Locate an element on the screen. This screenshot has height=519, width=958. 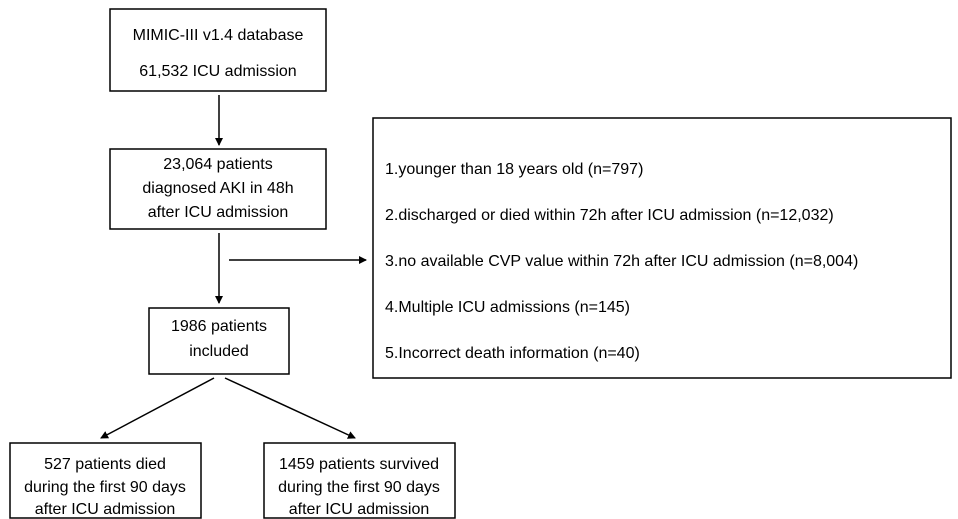
exclusion-item: 1.younger than 18 years old (n=797) is located at coordinates (514, 169).